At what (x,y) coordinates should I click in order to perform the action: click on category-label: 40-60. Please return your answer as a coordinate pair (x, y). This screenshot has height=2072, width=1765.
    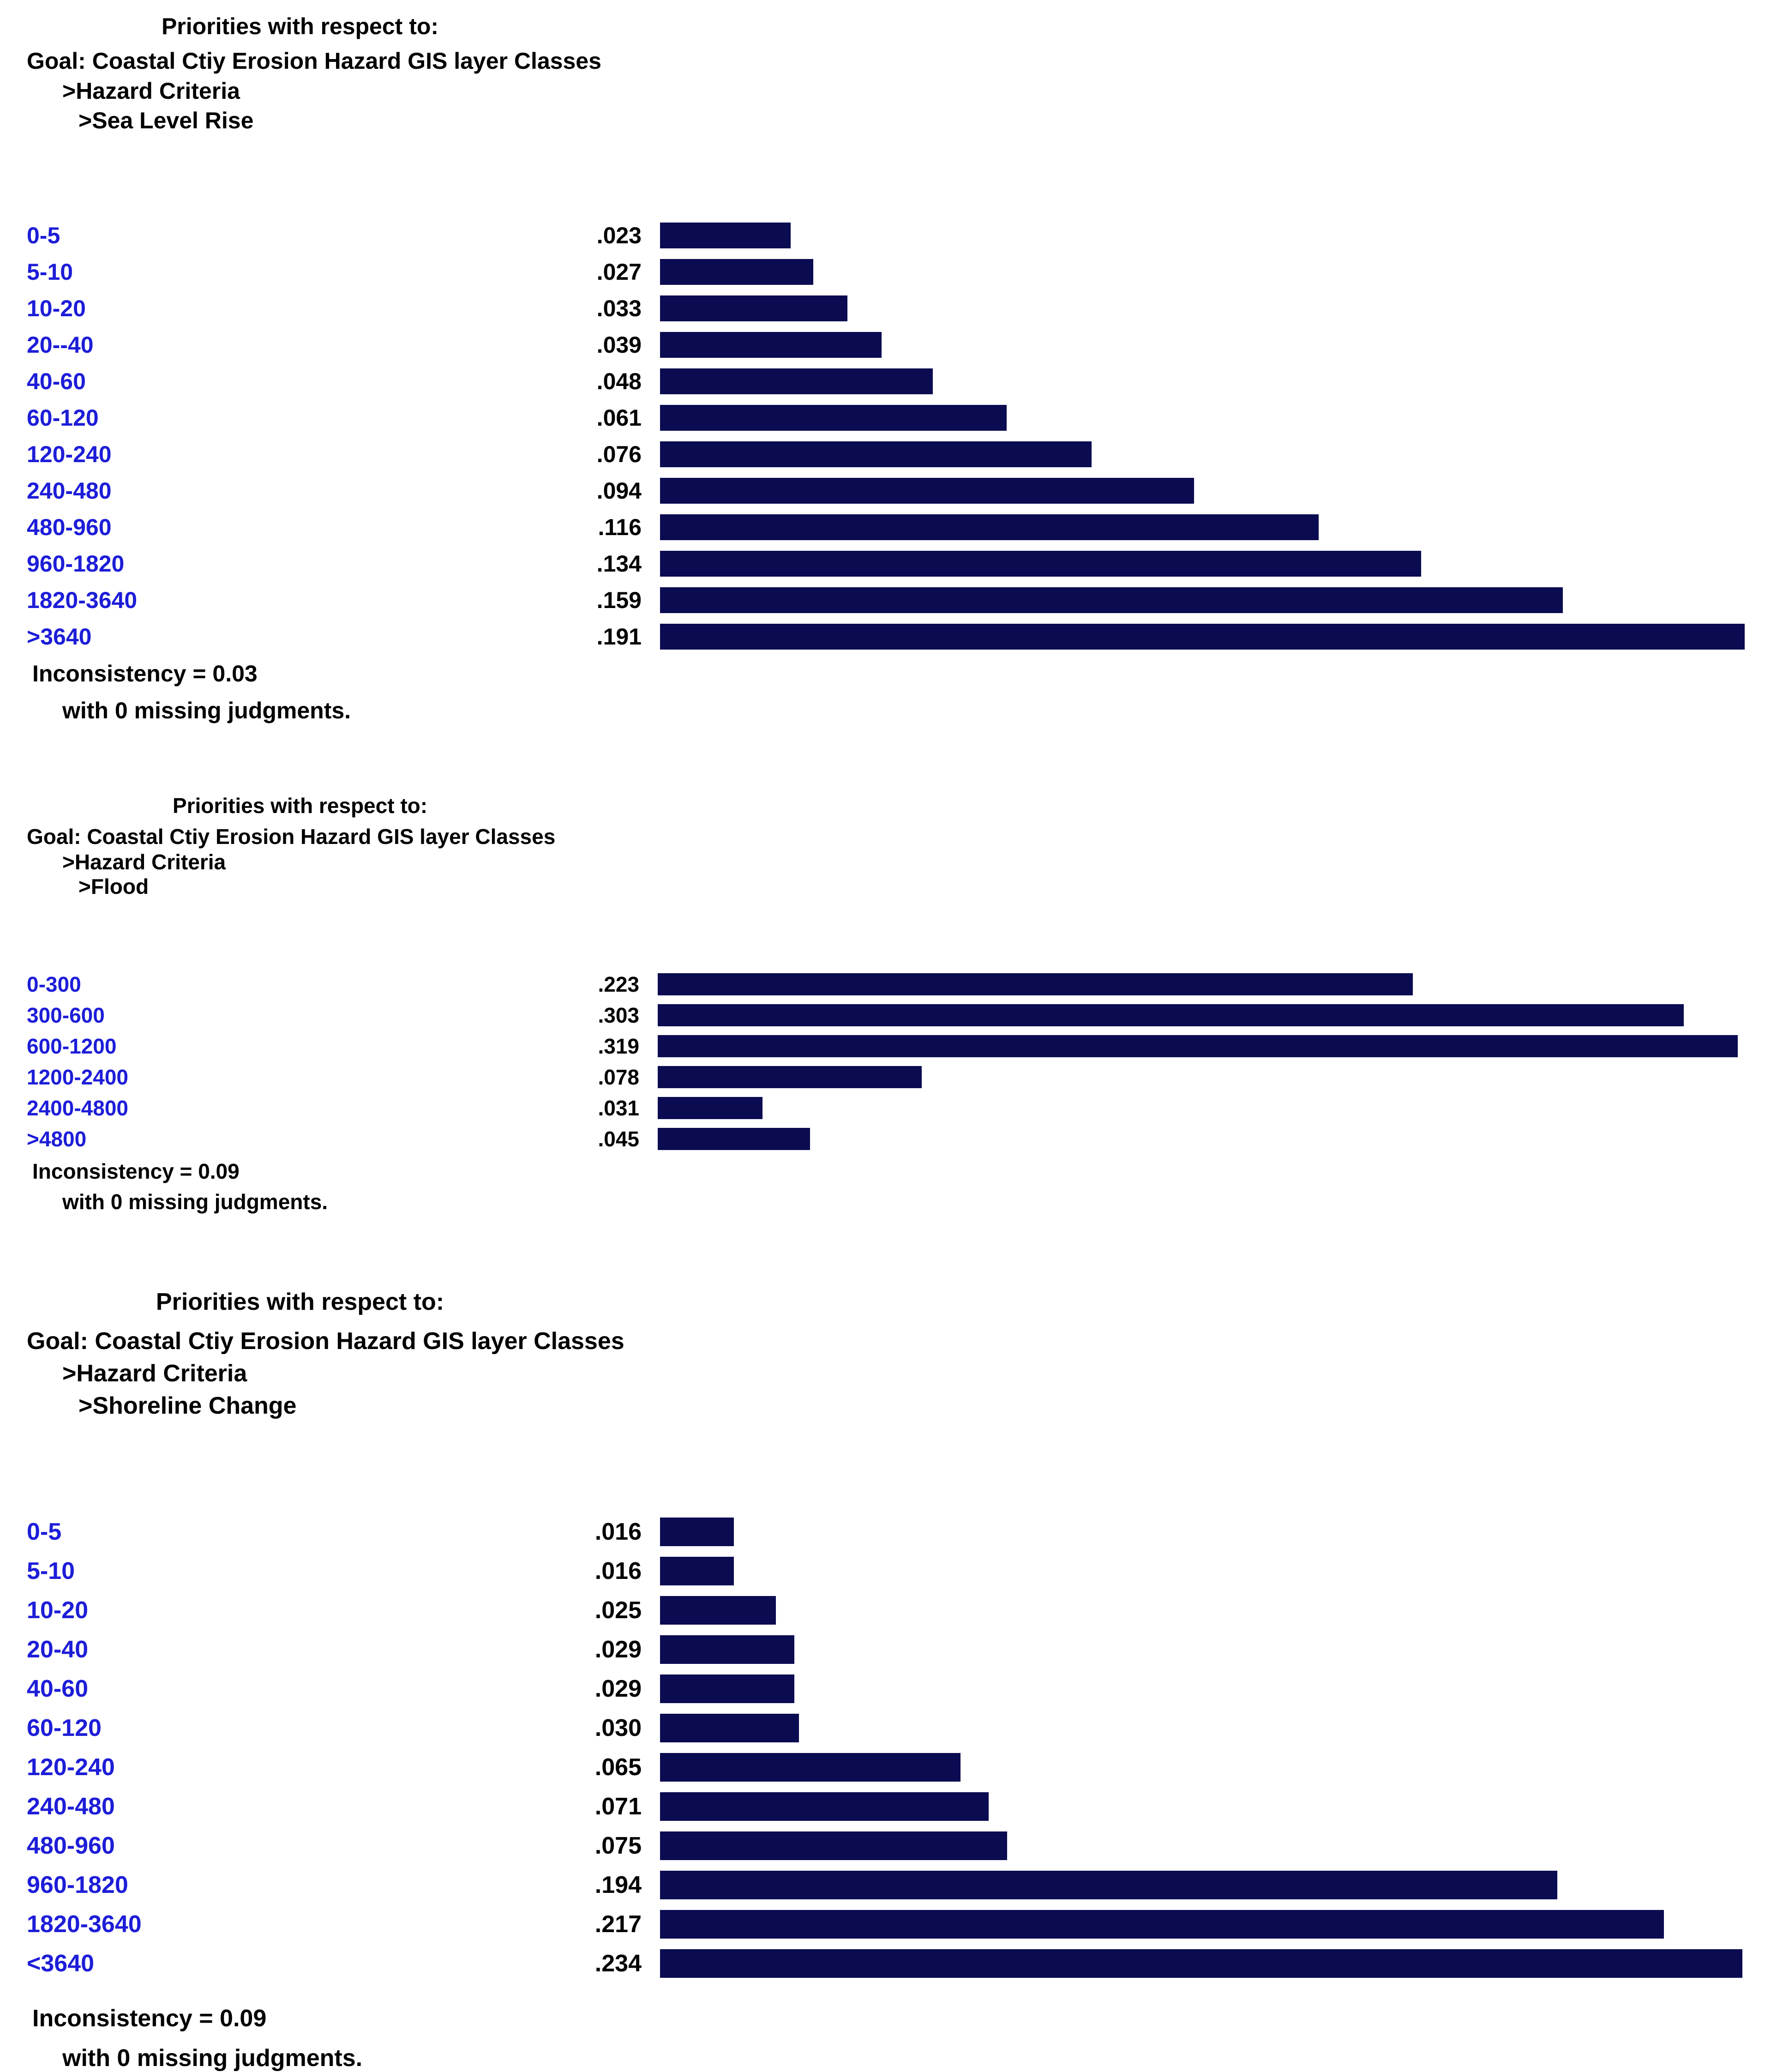
    Looking at the image, I should click on (57, 1688).